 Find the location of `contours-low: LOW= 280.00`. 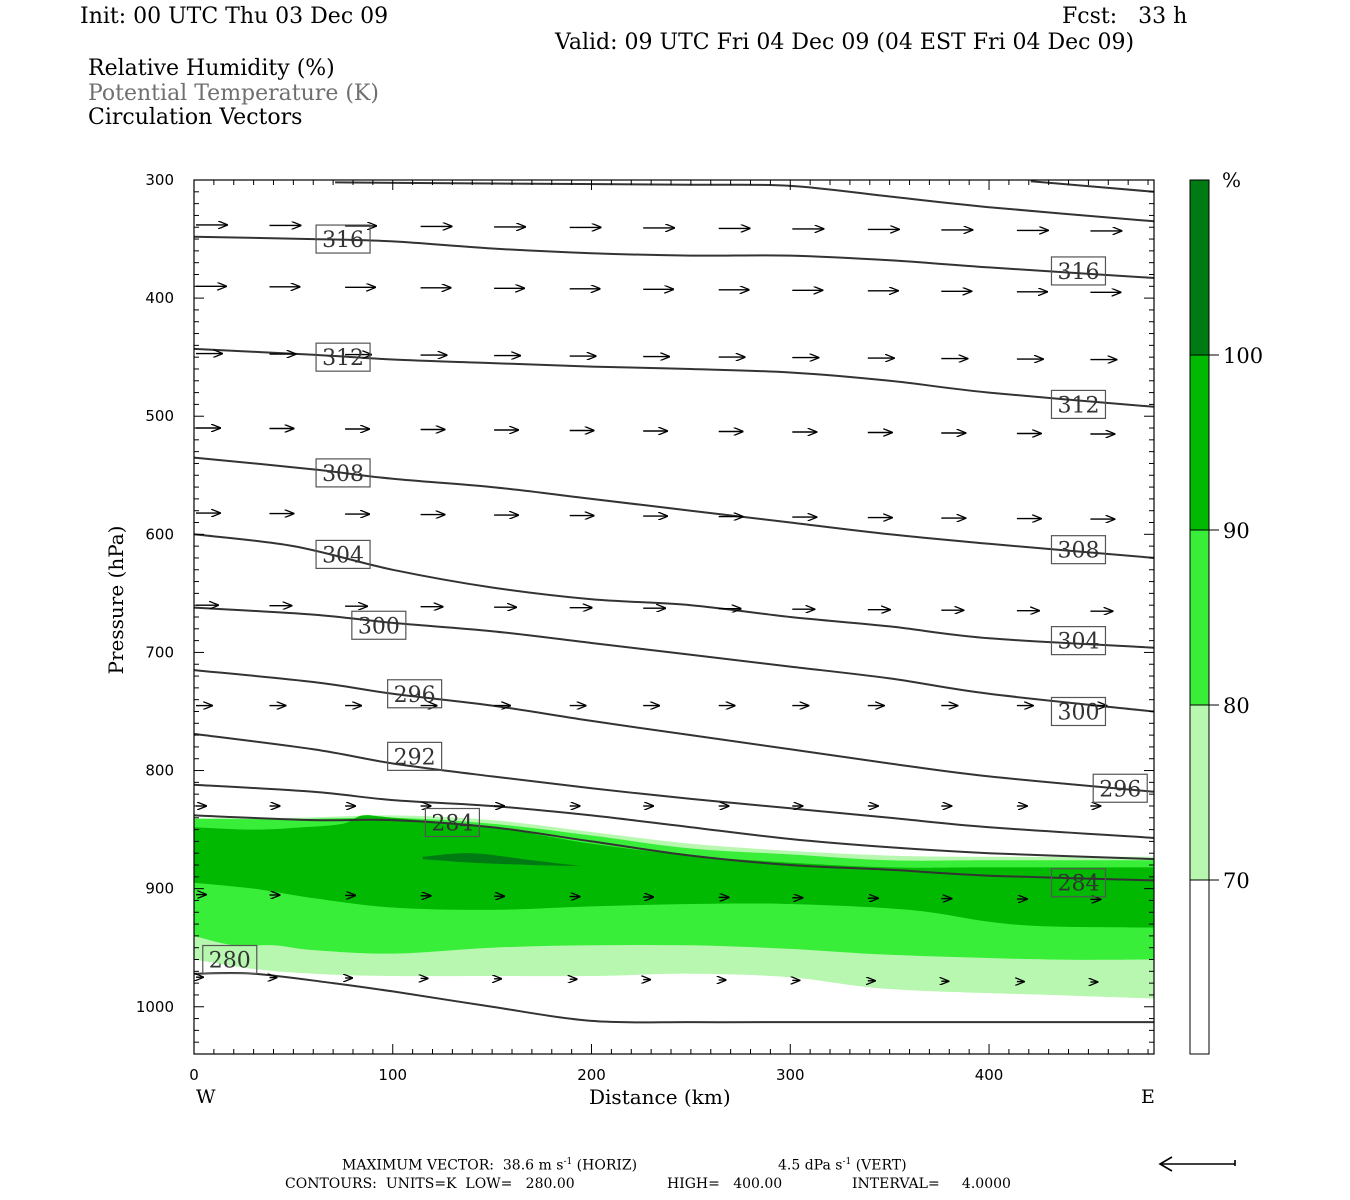

contours-low: LOW= 280.00 is located at coordinates (520, 1184).